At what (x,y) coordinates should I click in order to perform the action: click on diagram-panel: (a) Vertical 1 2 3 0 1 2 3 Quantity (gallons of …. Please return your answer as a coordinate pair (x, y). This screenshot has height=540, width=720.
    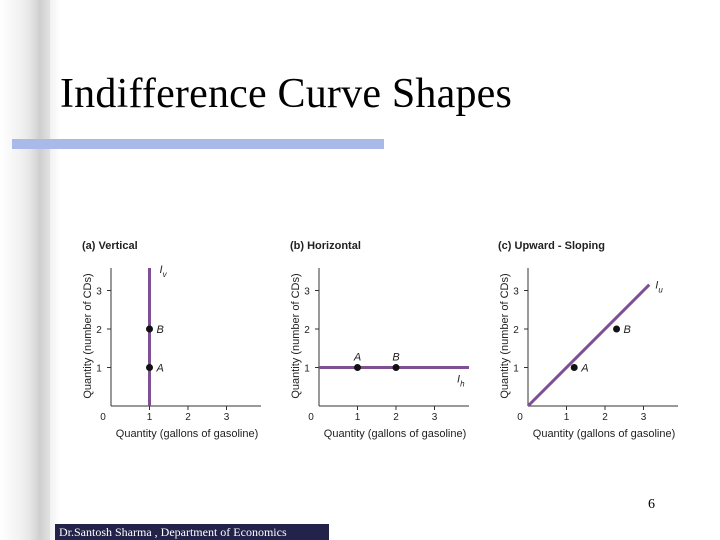
    Looking at the image, I should click on (171, 340).